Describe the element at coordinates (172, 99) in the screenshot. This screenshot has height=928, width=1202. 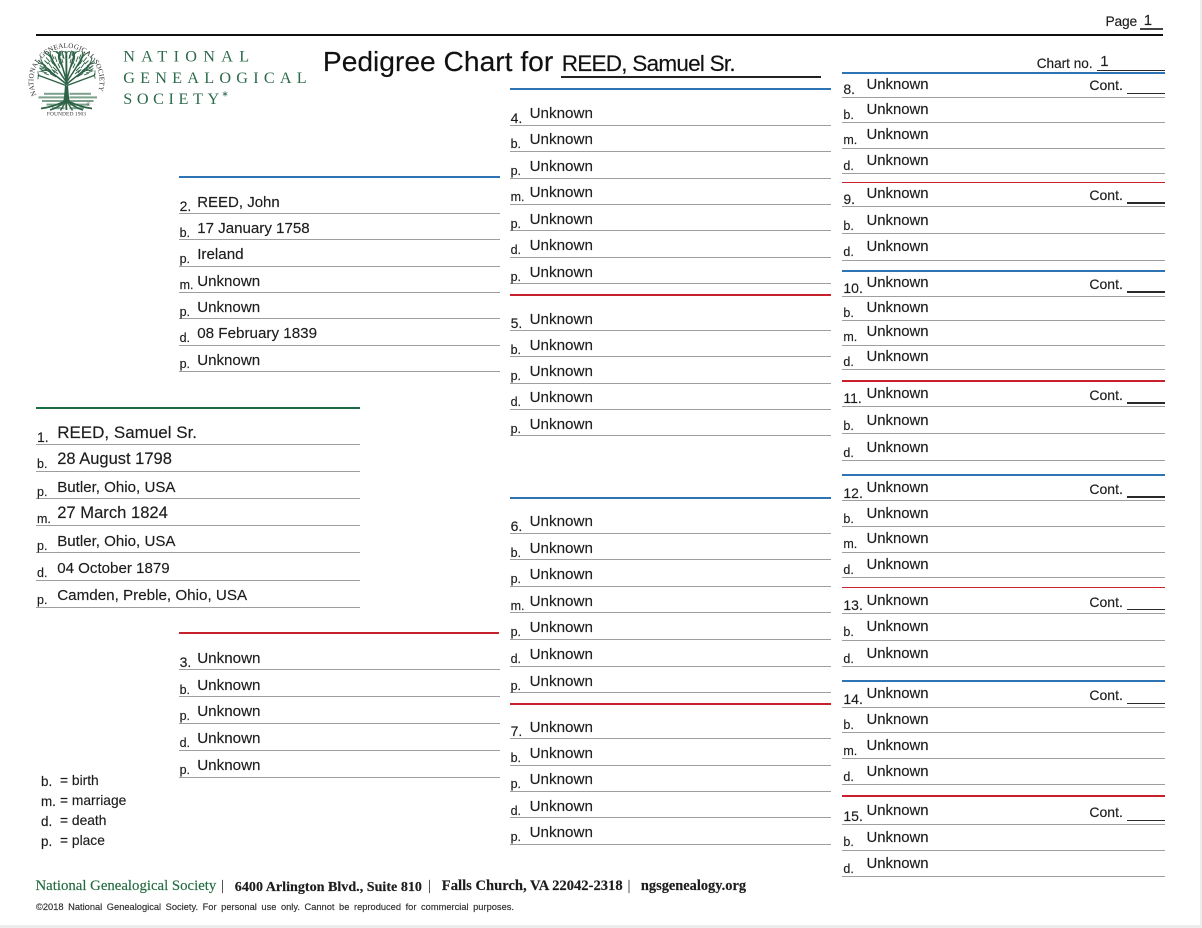
I see `svg-text: SOCIETY` at that location.